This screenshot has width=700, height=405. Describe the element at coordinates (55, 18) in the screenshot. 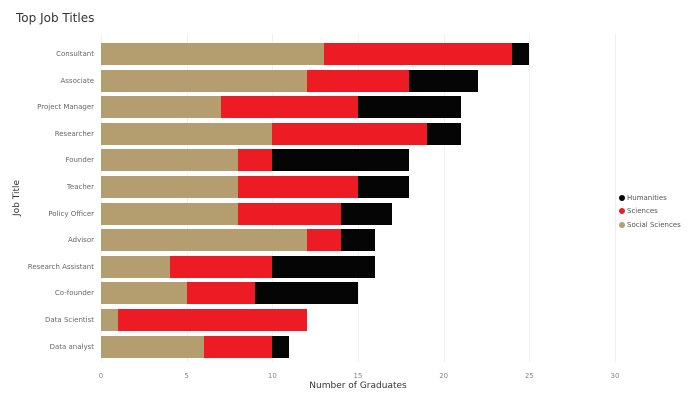

I see `chart-title: Top Job Titles` at that location.